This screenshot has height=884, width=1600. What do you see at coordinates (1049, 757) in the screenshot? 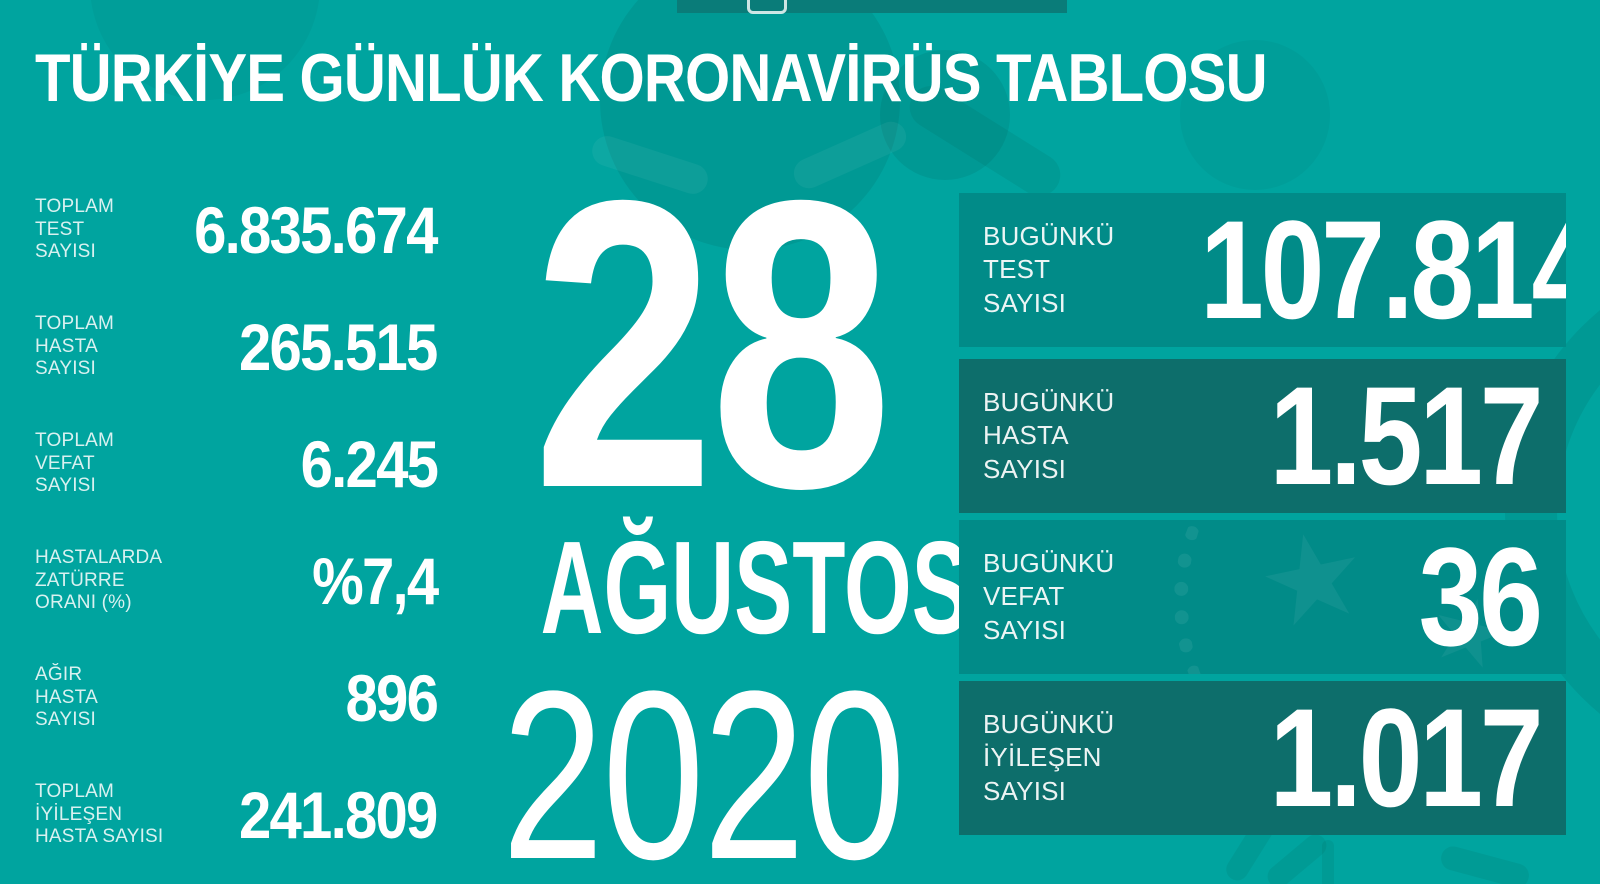
I see `daily-label: BUGÜNKÜ İYİLEŞEN SAYISI` at bounding box center [1049, 757].